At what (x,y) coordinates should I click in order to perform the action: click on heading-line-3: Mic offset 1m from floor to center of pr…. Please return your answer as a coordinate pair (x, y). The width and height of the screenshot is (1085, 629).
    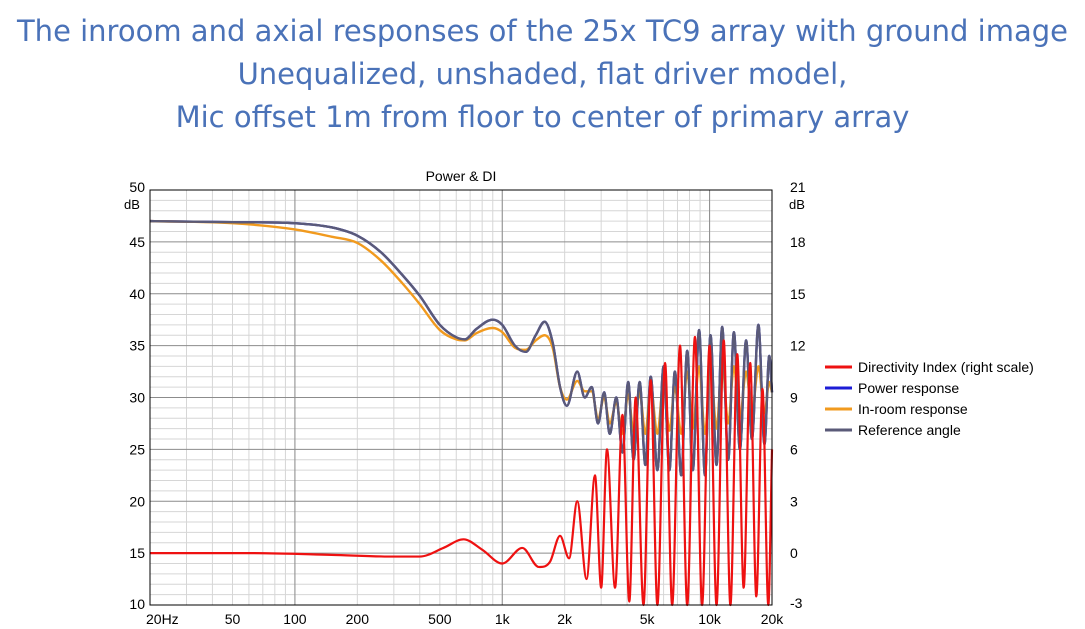
    Looking at the image, I should click on (542, 117).